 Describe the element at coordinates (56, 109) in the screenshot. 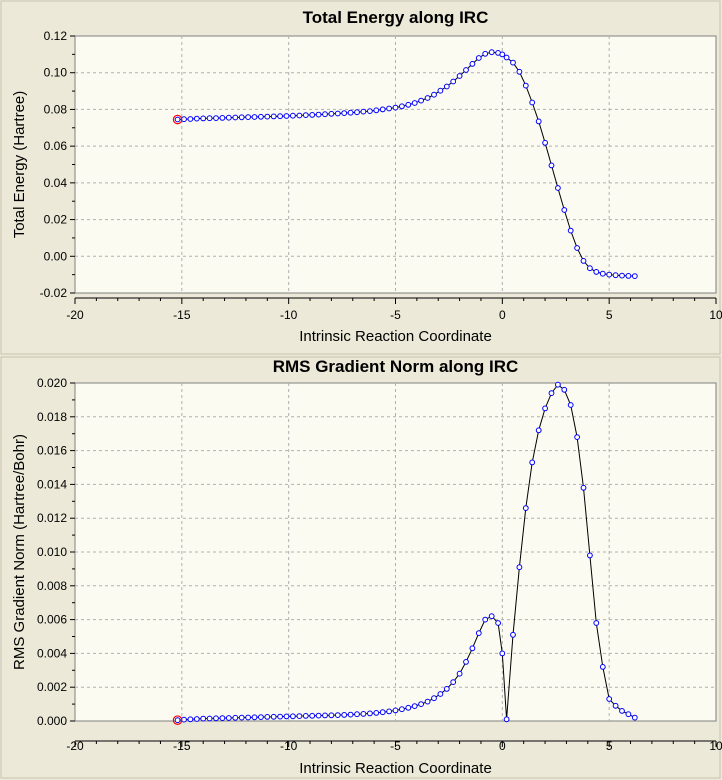

I see `y-tick-label: 0.08` at that location.